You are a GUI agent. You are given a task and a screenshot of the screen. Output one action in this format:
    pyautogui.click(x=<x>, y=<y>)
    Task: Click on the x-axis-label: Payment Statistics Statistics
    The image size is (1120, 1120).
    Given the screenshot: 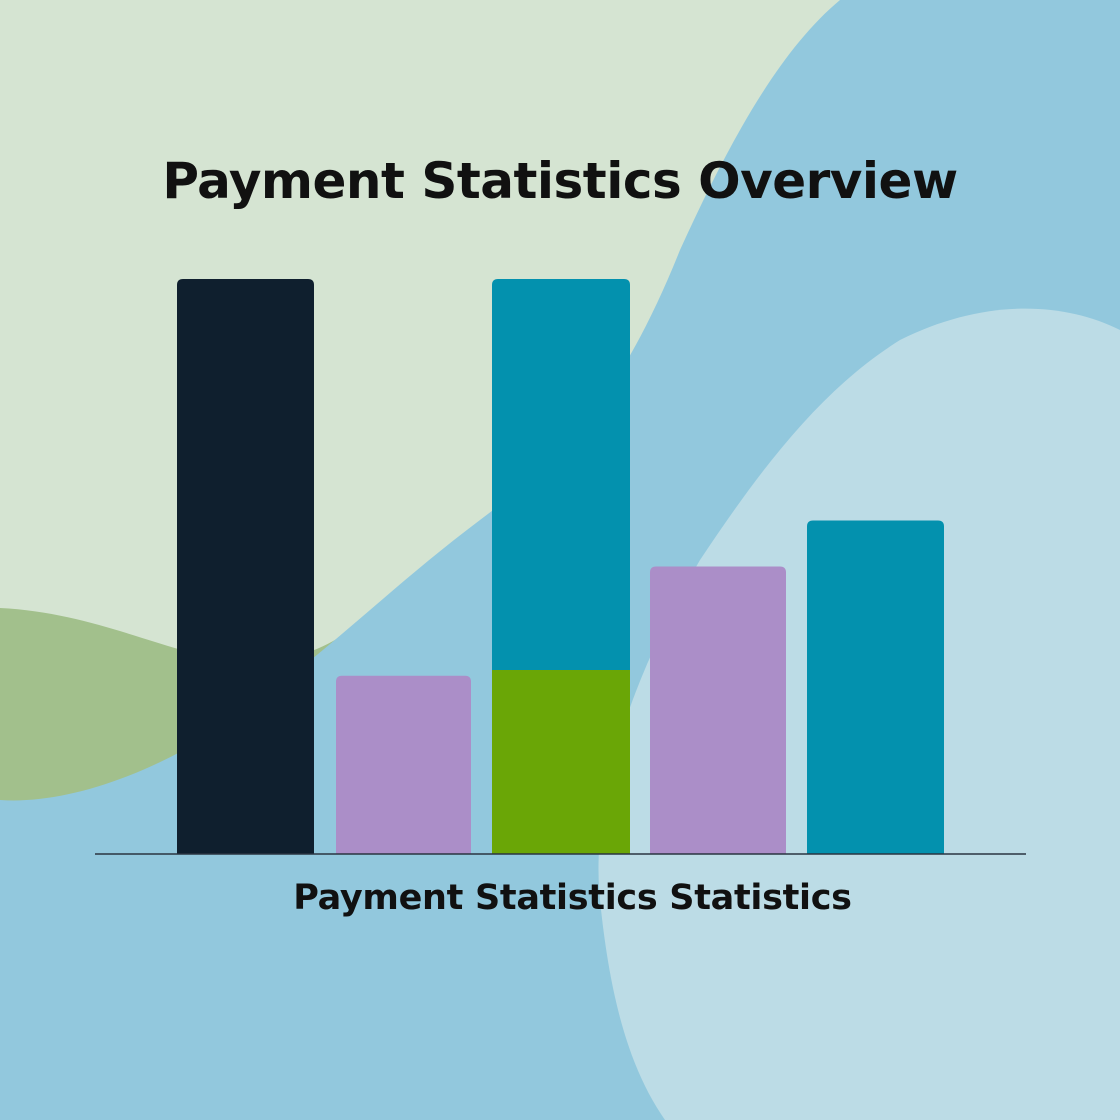 What is the action you would take?
    pyautogui.click(x=572, y=898)
    